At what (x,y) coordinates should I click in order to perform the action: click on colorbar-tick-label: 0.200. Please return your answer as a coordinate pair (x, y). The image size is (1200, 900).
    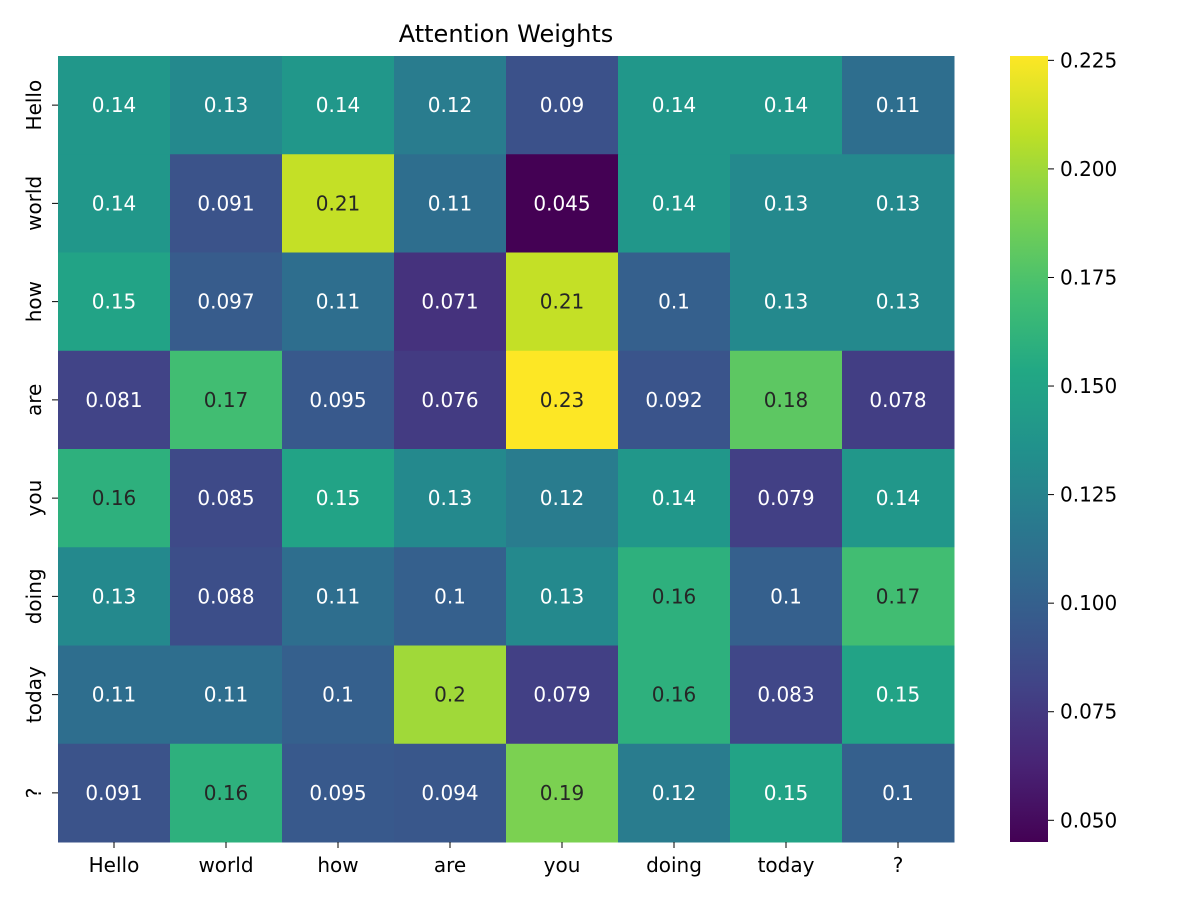
    Looking at the image, I should click on (1088, 169).